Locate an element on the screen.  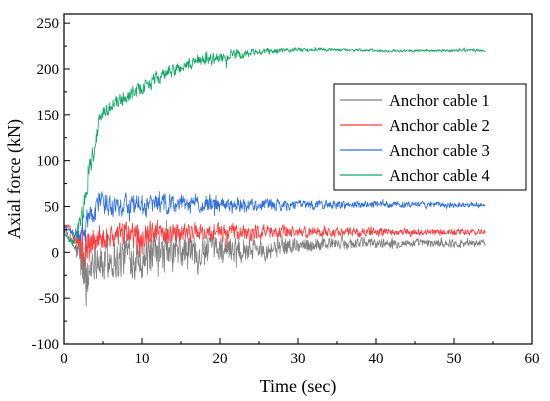
y-tick-label: 250 is located at coordinates (48, 24).